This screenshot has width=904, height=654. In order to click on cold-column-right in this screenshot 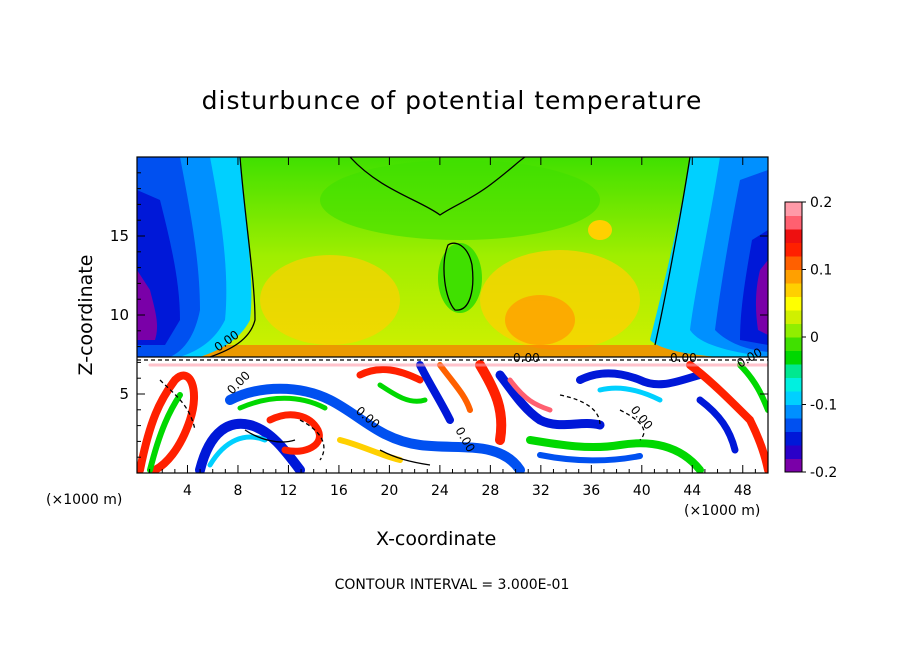, I will do `click(761, 297)`.